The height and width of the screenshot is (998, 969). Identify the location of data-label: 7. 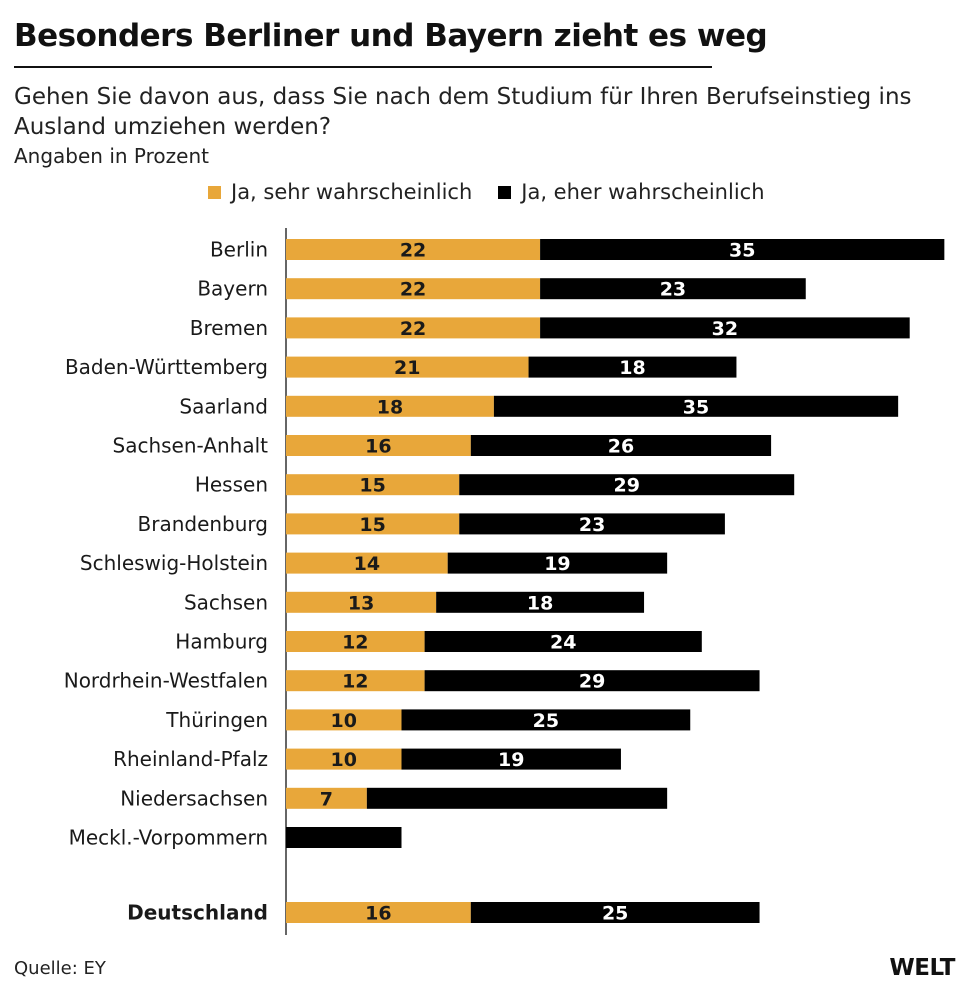
(326, 799).